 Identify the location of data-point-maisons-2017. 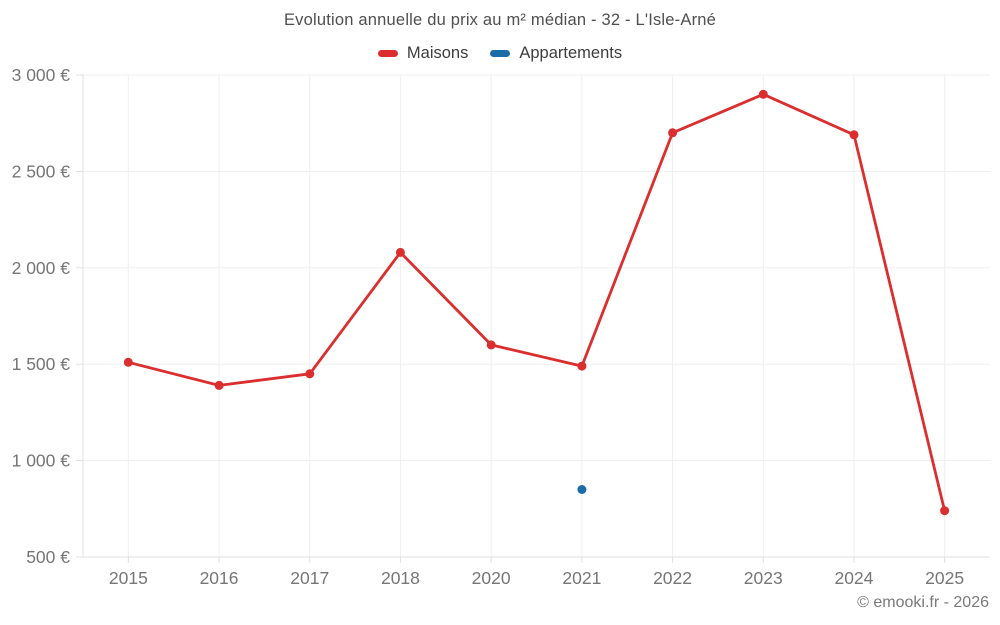
(310, 374).